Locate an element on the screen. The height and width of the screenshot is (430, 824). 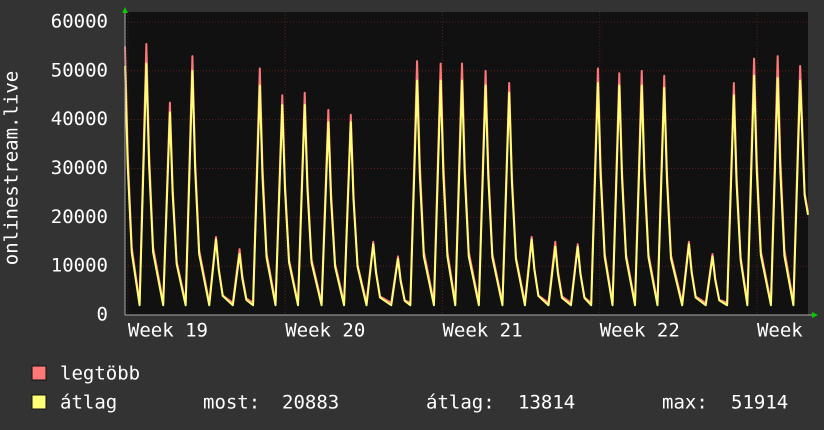
x-tick-label: Week is located at coordinates (780, 331).